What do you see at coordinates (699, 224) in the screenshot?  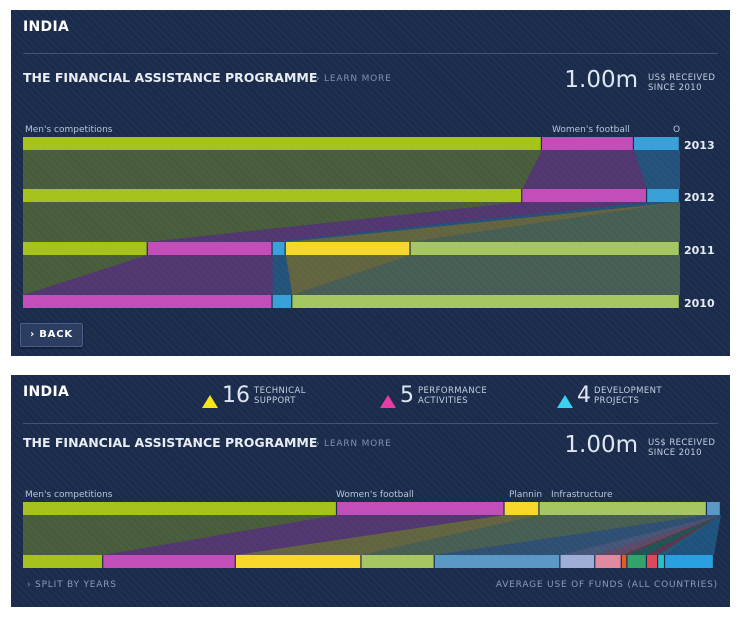 I see `year-labels: 2013 2012 2011 2010` at bounding box center [699, 224].